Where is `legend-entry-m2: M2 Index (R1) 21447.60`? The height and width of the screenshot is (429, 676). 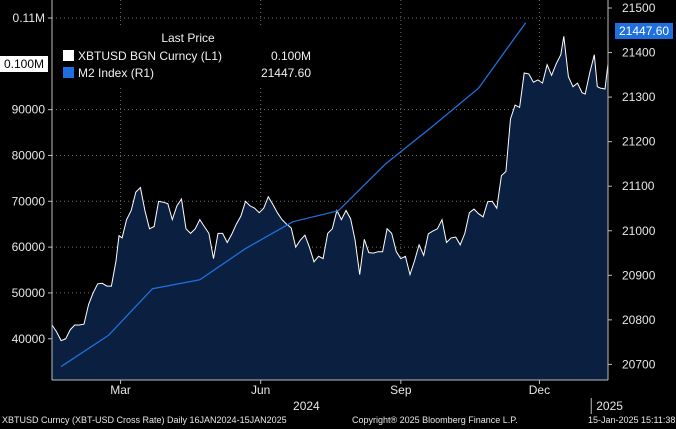
legend-entry-m2: M2 Index (R1) 21447.60 is located at coordinates (188, 72).